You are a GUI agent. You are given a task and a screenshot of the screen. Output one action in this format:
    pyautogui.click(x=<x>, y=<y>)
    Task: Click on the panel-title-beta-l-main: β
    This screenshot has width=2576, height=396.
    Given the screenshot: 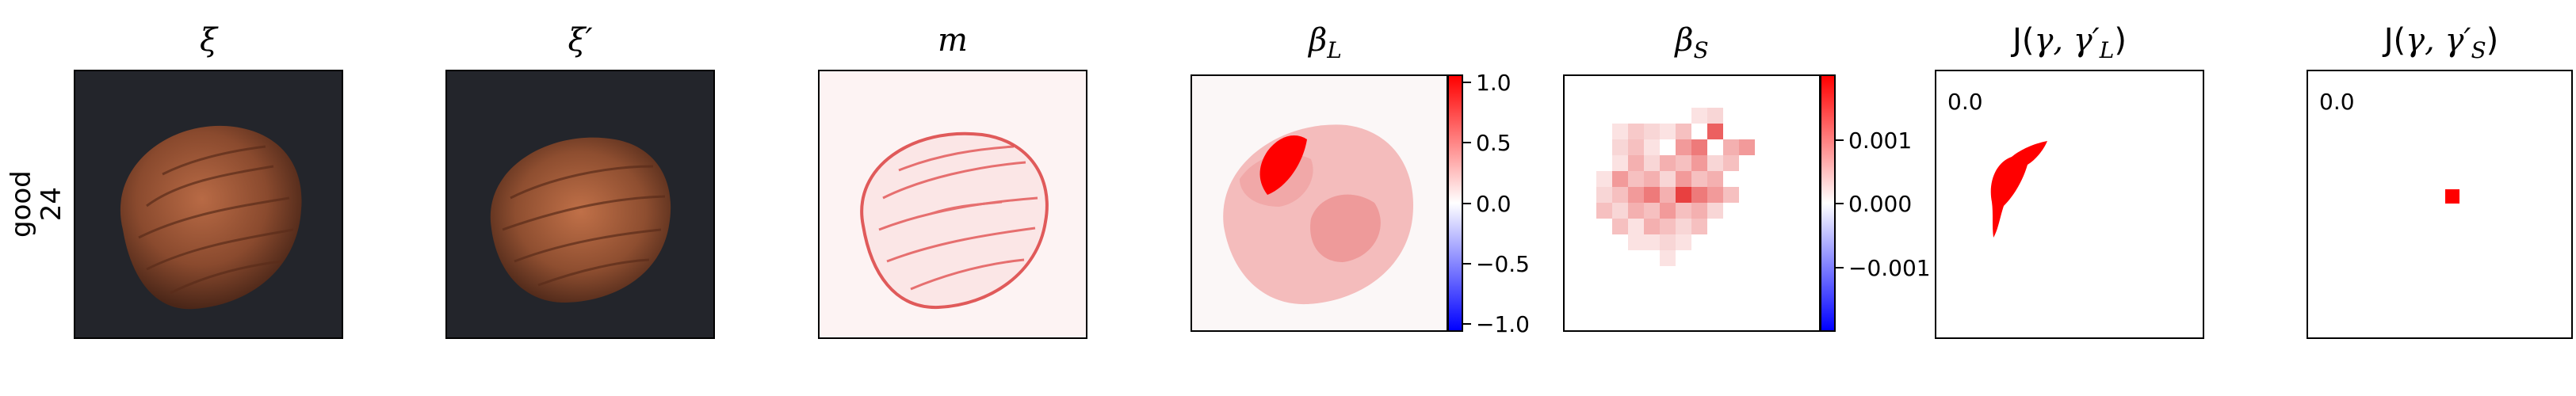 What is the action you would take?
    pyautogui.click(x=1318, y=40)
    